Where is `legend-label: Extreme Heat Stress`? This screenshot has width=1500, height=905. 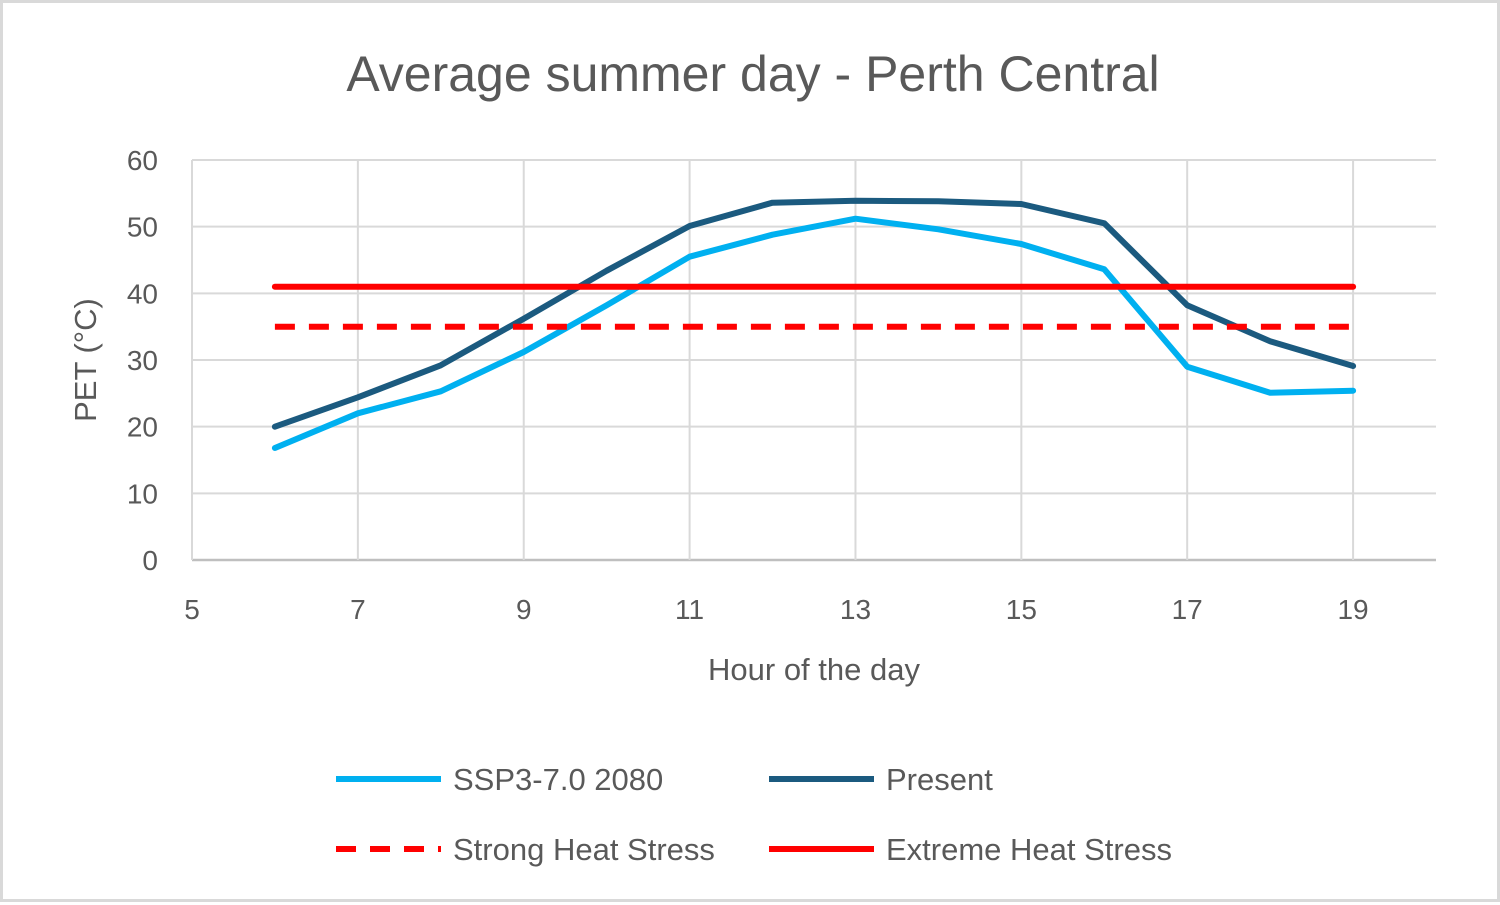
legend-label: Extreme Heat Stress is located at coordinates (1029, 849).